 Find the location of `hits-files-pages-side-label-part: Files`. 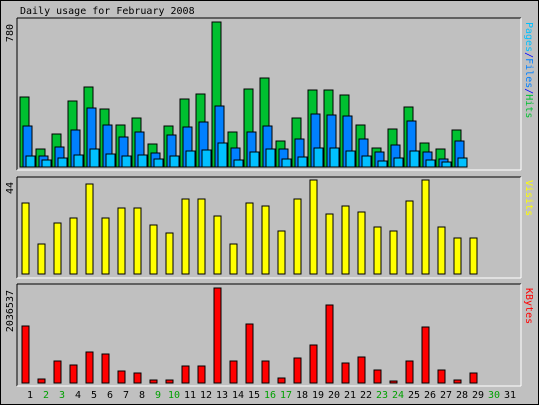

hits-files-pages-side-label-part: Files is located at coordinates (528, 73).